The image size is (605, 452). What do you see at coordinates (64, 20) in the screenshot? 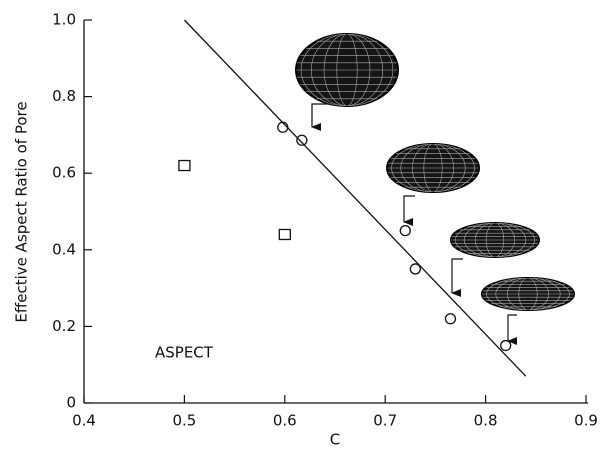
I see `y-tick-label: 1.0` at bounding box center [64, 20].